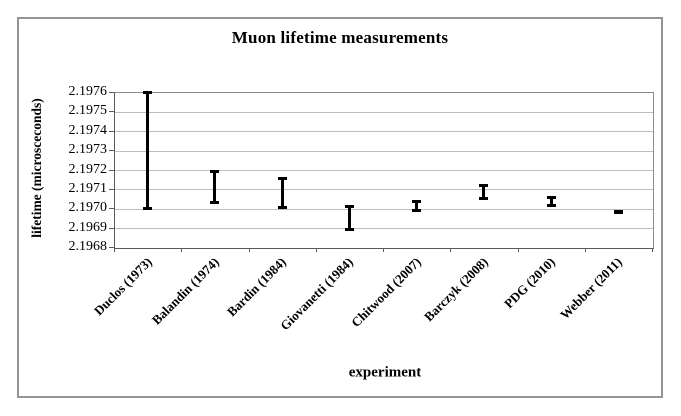  Describe the element at coordinates (36, 168) in the screenshot. I see `y-axis-title: lifetime (microsceconds)` at that location.